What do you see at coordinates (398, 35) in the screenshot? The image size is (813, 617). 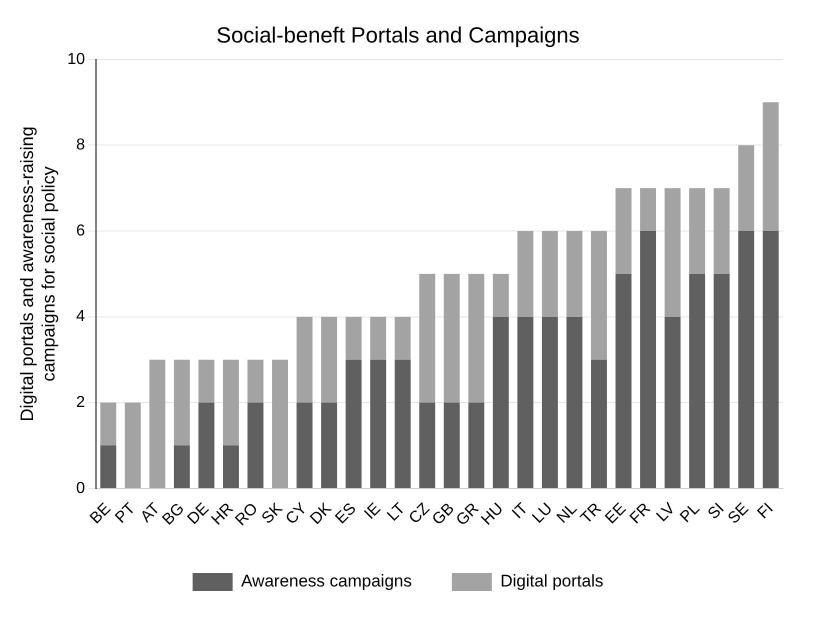 I see `chart-title: Social-beneft Portals and Campaigns` at bounding box center [398, 35].